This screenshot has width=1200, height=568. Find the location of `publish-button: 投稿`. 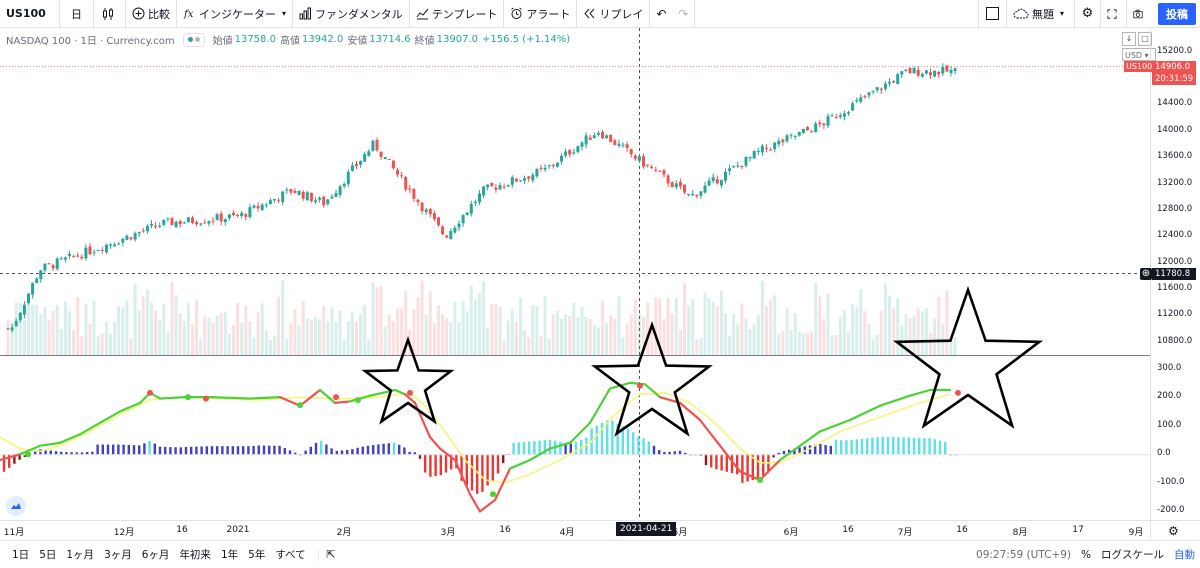

publish-button: 投稿 is located at coordinates (1177, 13).